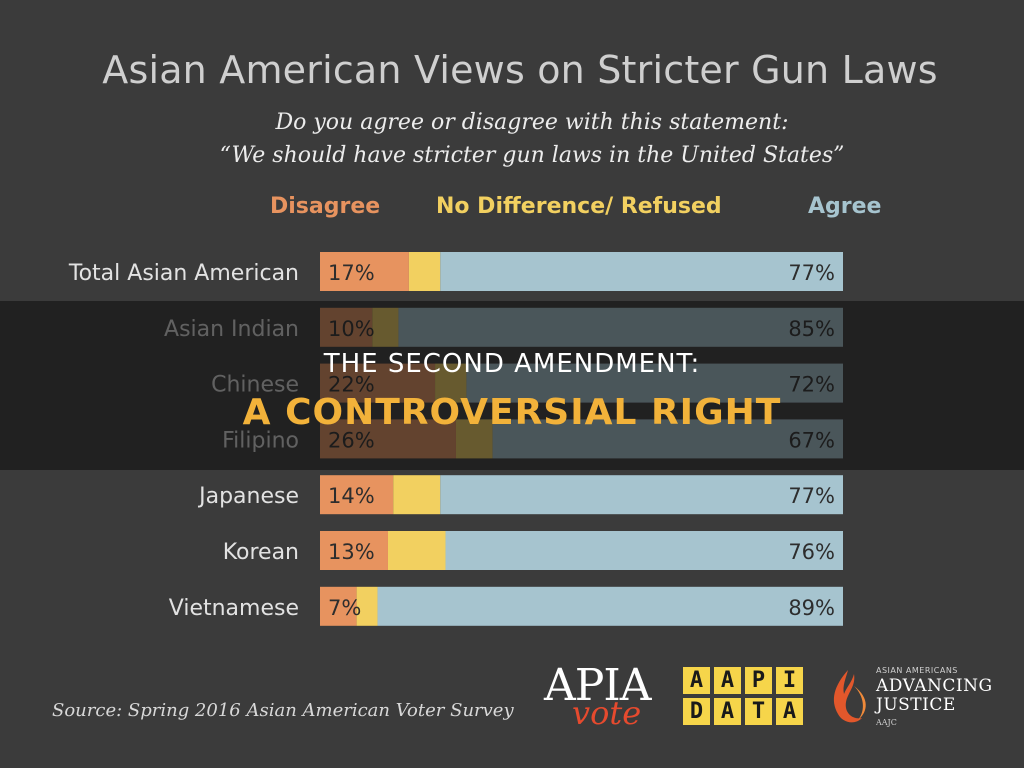  Describe the element at coordinates (351, 273) in the screenshot. I see `data-label-disagree: 17%` at that location.